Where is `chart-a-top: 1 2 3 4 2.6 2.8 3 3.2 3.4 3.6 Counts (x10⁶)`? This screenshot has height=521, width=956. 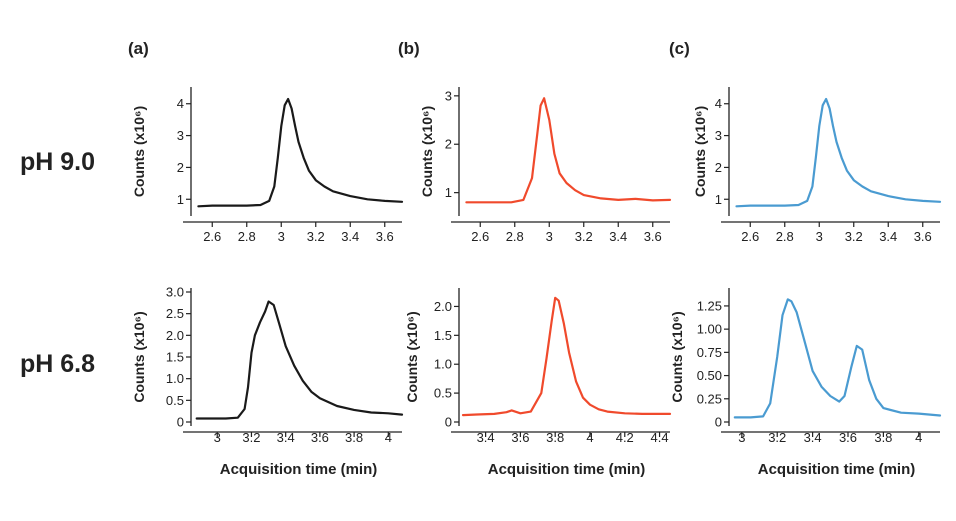
chart-a-top: 1 2 3 4 2.6 2.8 3 3.2 3.4 3.6 Counts (x10⁶) is located at coordinates (267, 165).